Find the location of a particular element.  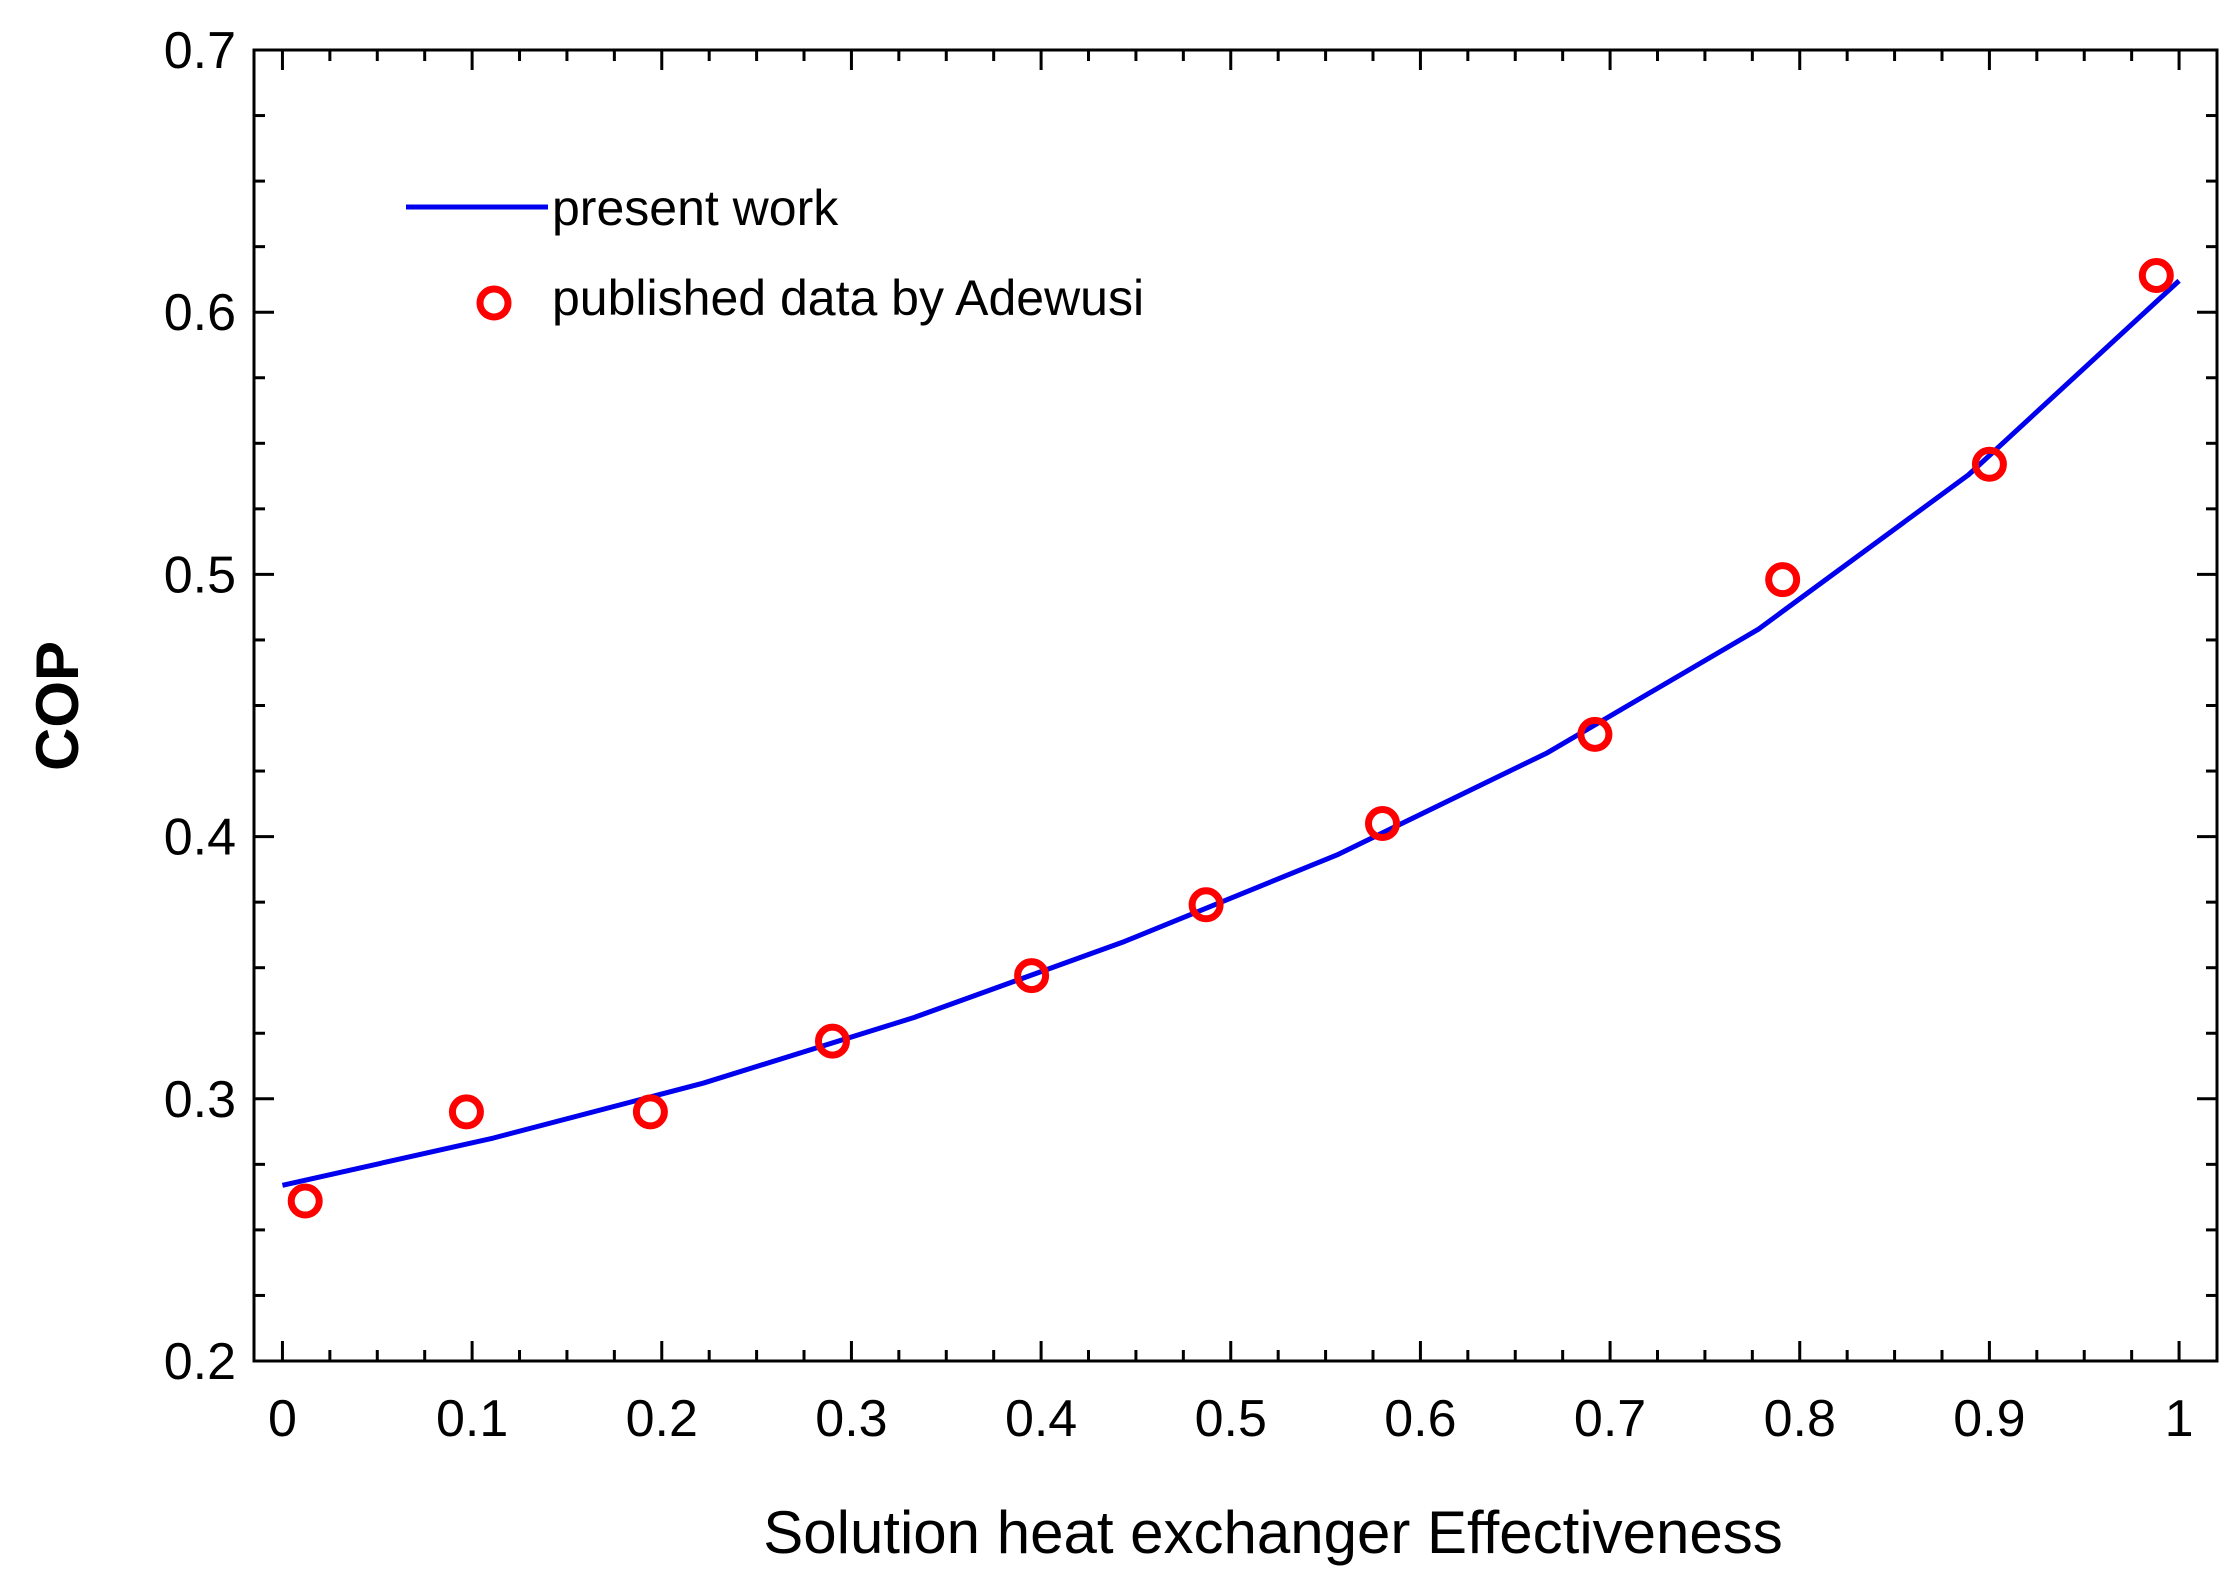

legend-label-published-data: published data by Adewusi is located at coordinates (848, 298).